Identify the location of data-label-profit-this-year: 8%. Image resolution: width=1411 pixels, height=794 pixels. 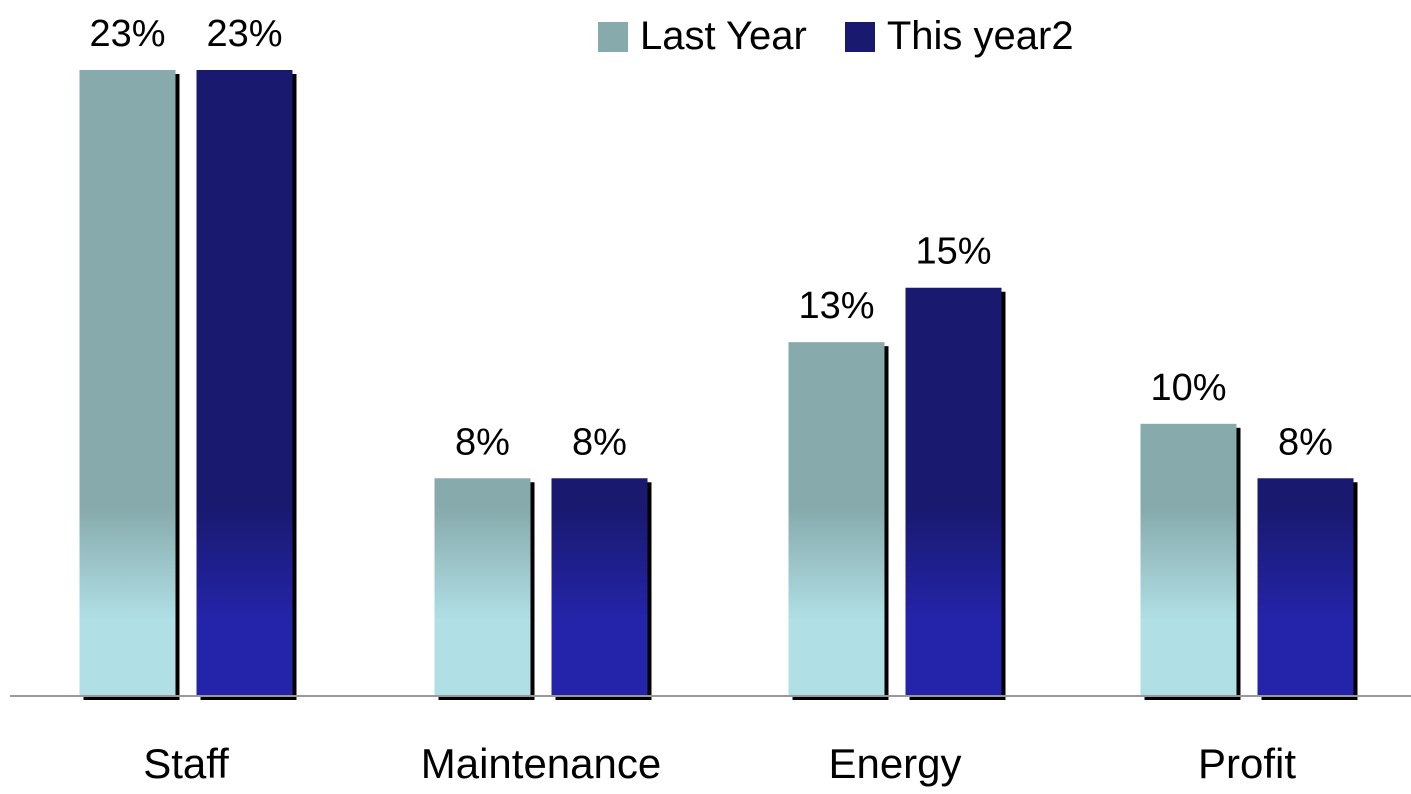
(1305, 442).